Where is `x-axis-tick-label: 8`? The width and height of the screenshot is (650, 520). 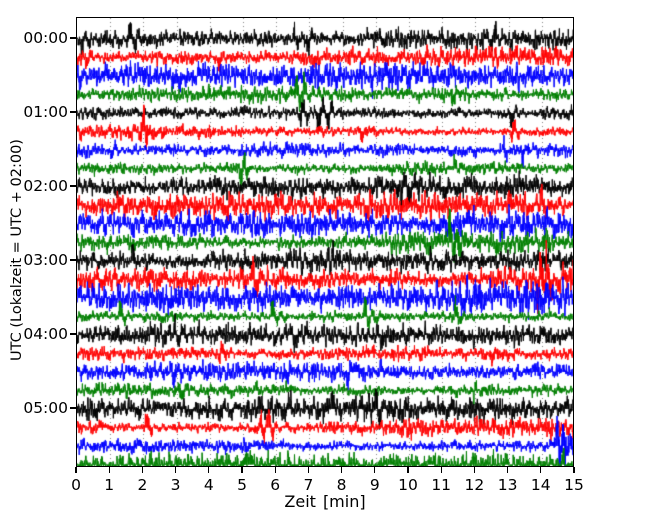
x-axis-tick-label: 8 is located at coordinates (341, 485).